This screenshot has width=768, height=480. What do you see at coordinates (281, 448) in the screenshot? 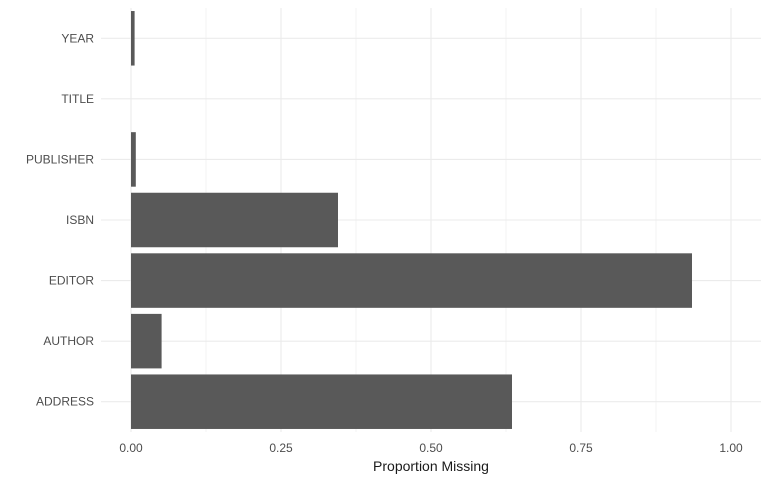
I see `x-tick-label: 0.25` at bounding box center [281, 448].